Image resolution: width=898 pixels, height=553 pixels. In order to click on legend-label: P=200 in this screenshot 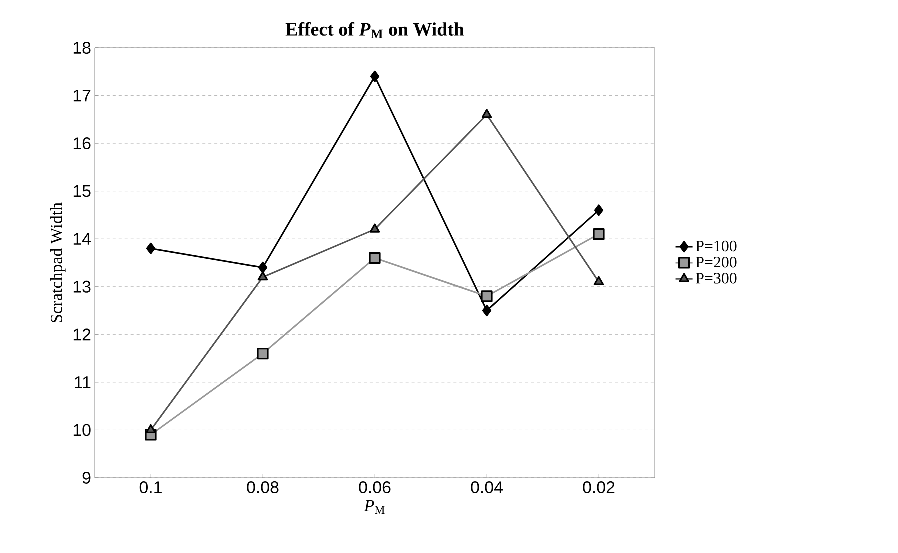, I will do `click(716, 262)`.